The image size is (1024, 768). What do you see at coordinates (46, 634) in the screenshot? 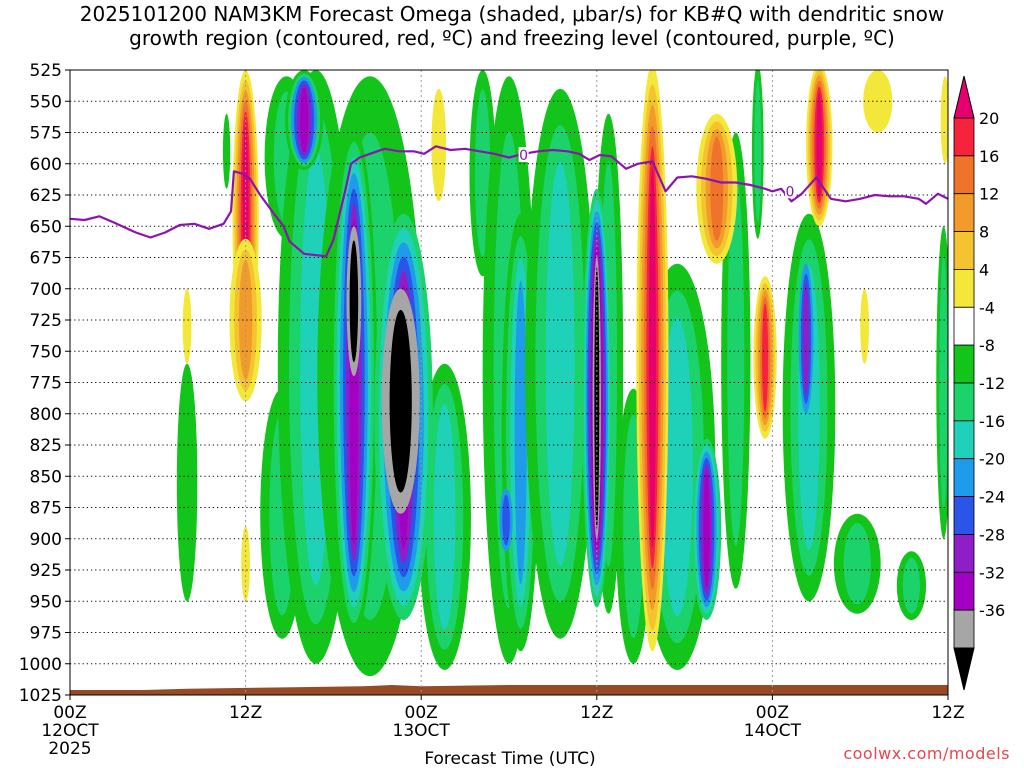
I see `y-tick-label-975: 975` at bounding box center [46, 634].